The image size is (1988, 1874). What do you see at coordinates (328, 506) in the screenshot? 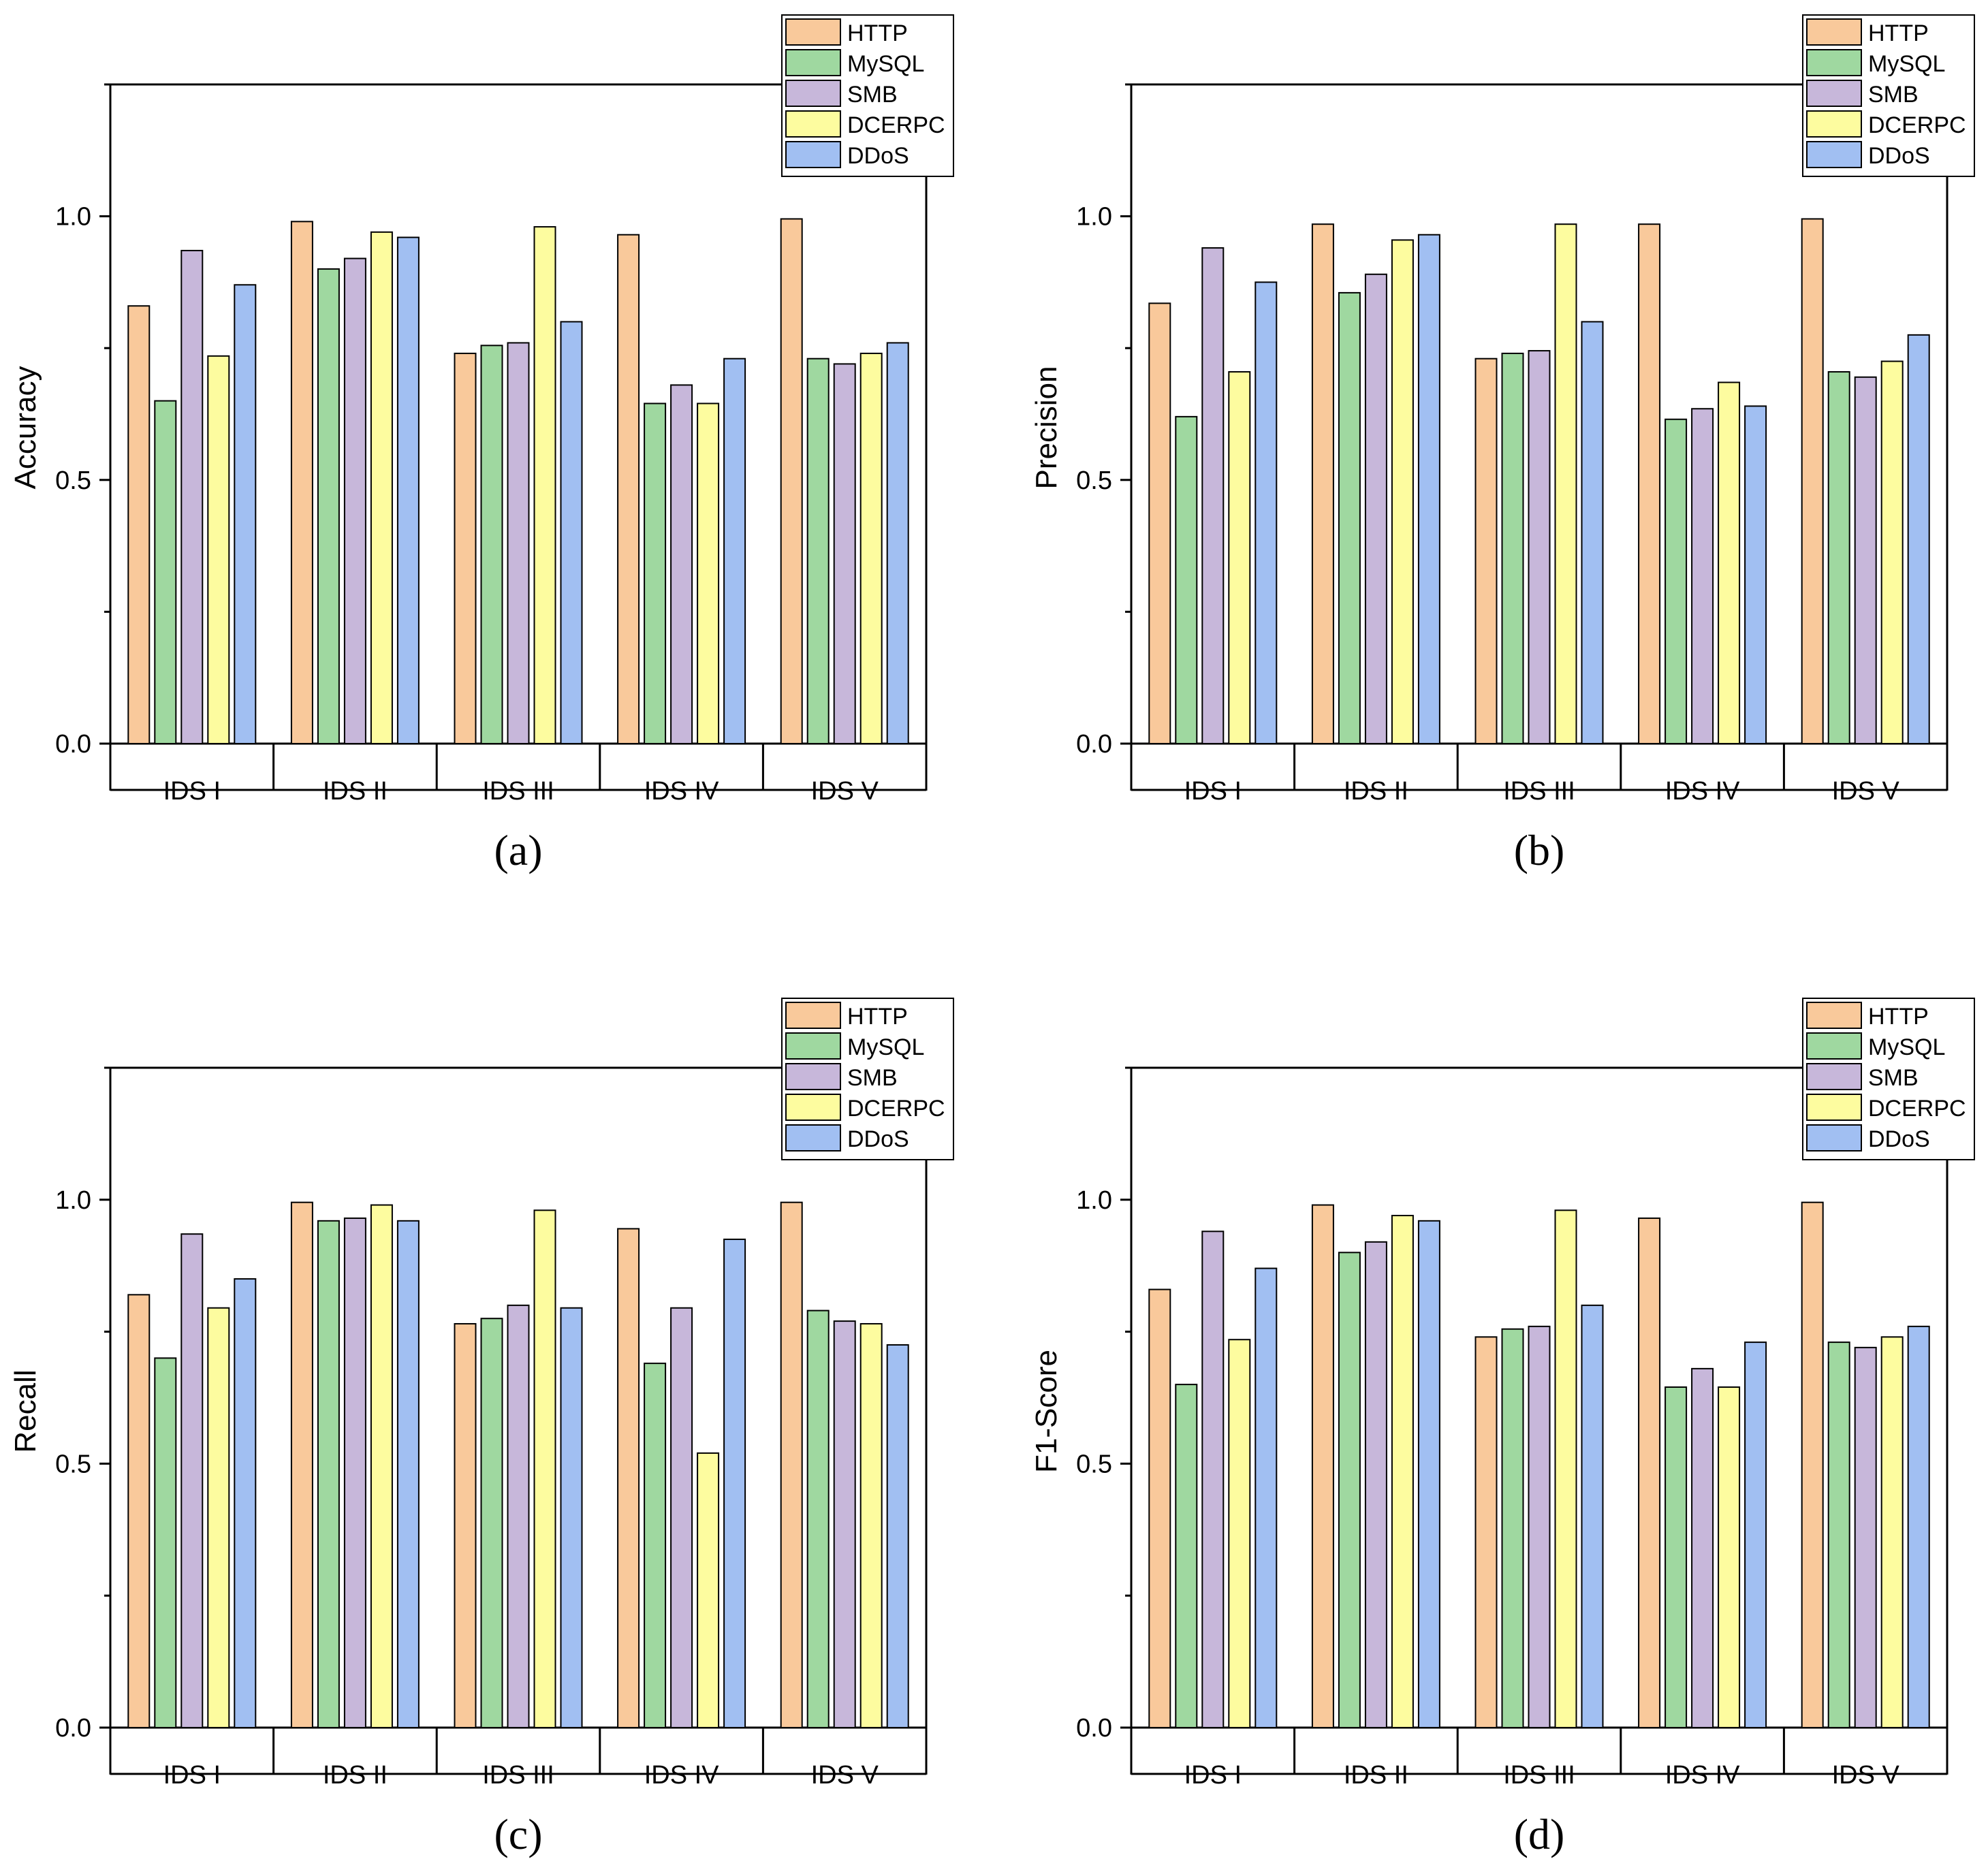
I see `bar-mysql-ids-ii` at bounding box center [328, 506].